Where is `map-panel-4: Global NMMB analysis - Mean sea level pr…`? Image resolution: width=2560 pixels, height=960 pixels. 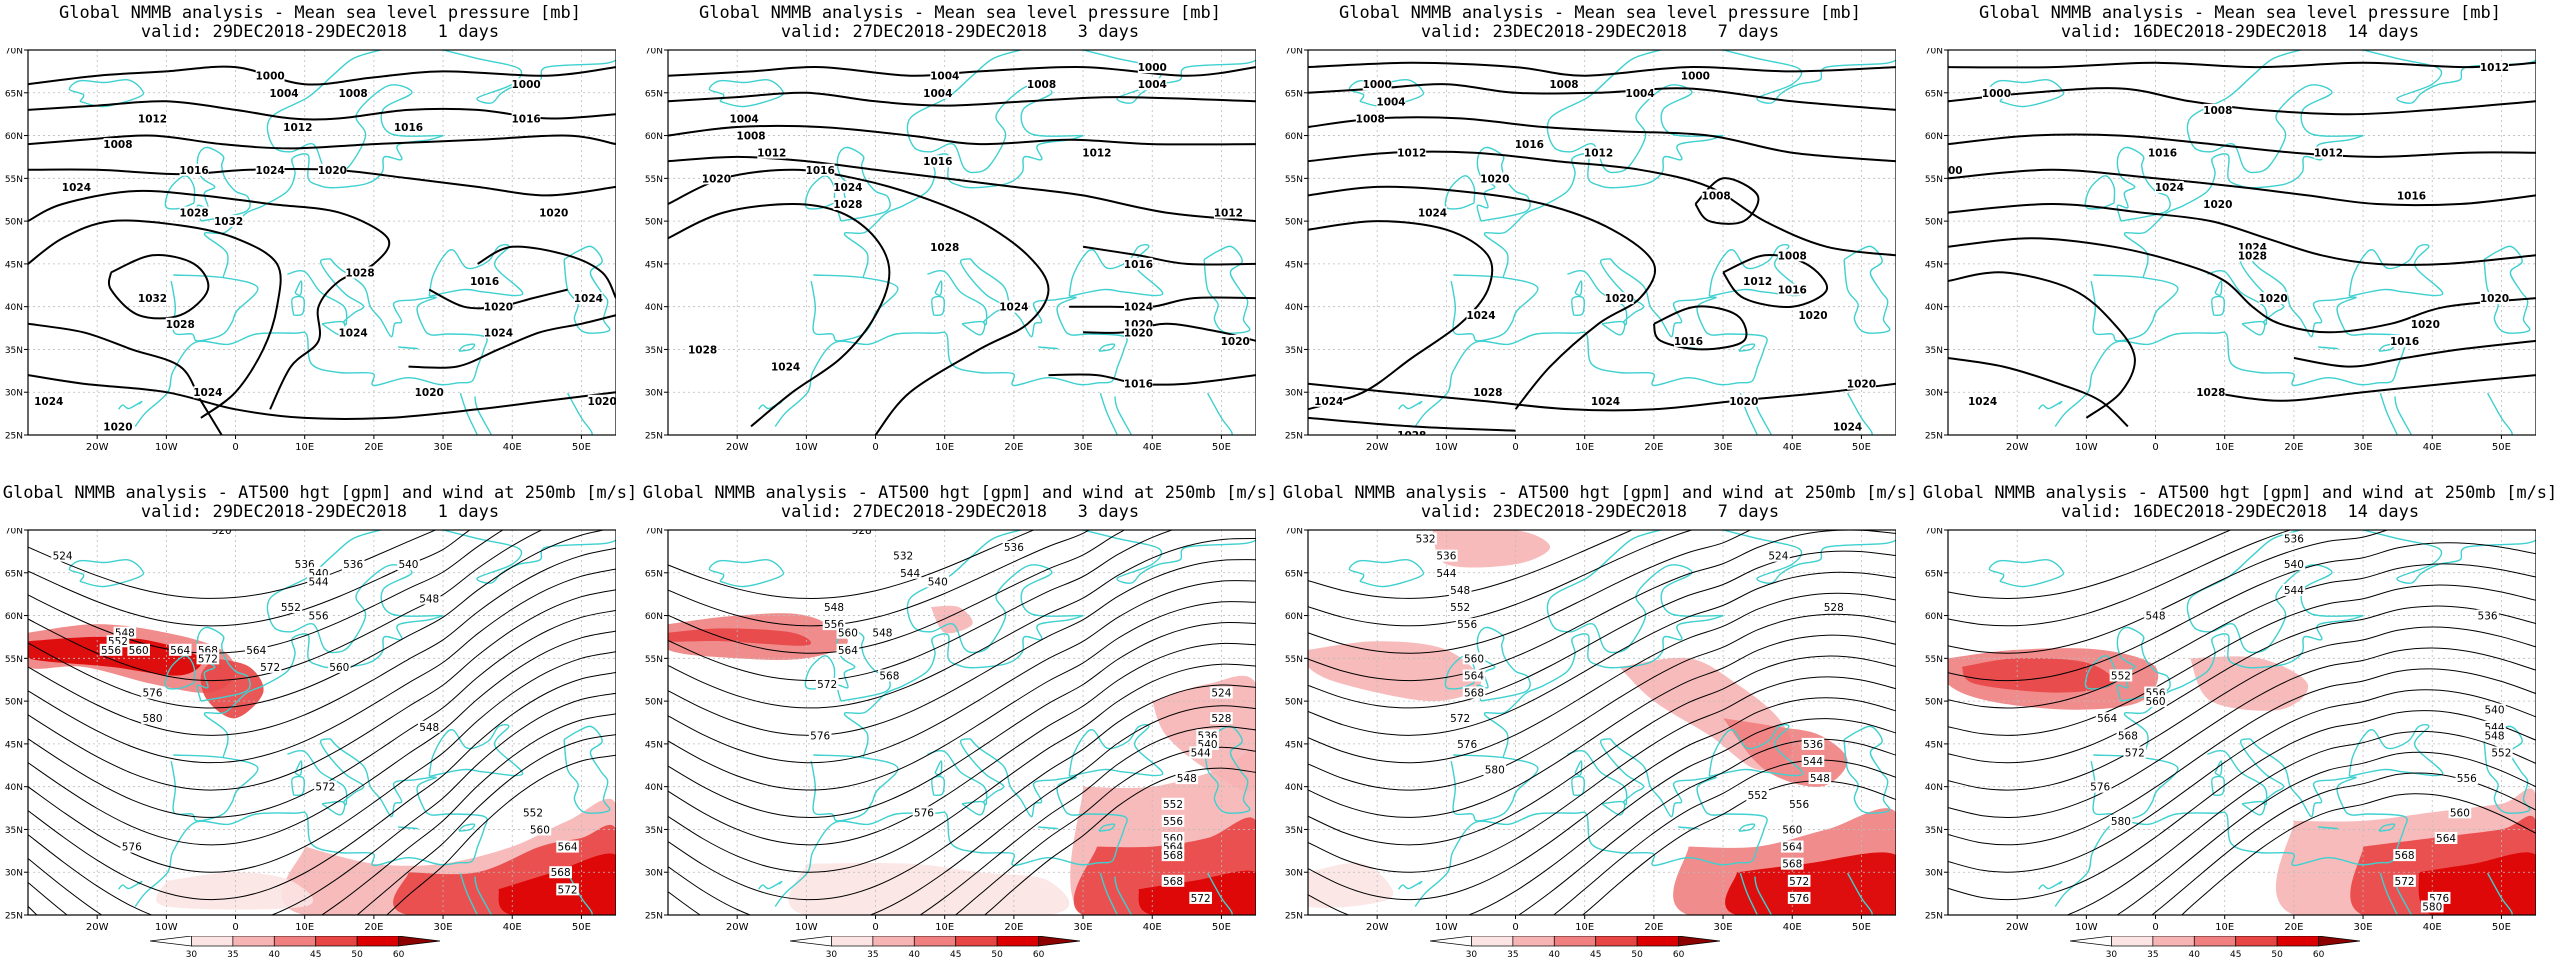
map-panel-4: Global NMMB analysis - Mean sea level pr… is located at coordinates (2240, 240).